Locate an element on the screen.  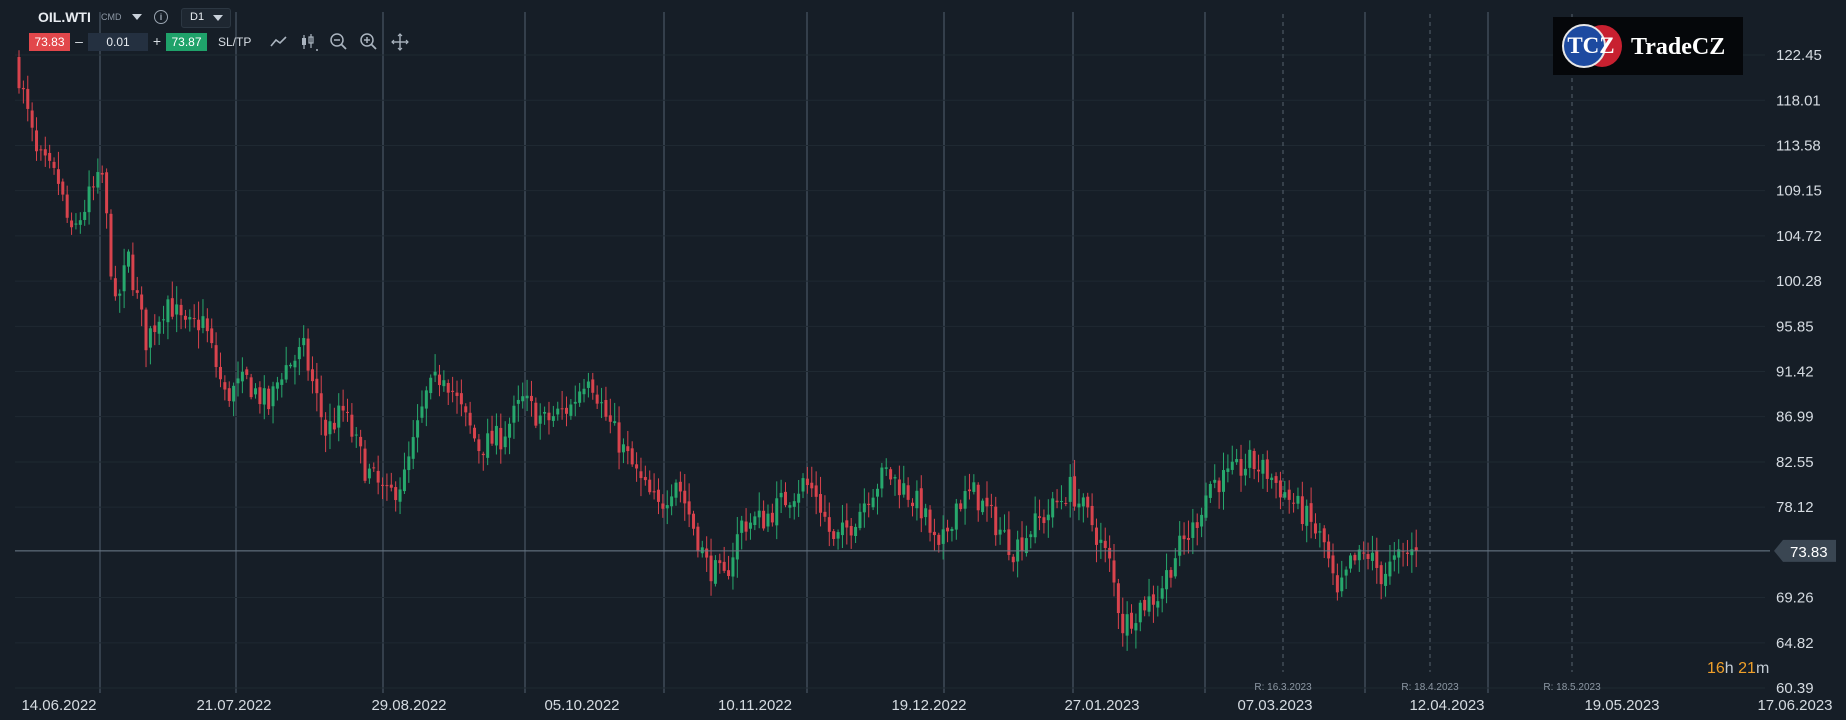
price-tick-label: 109.15 is located at coordinates (1799, 191).